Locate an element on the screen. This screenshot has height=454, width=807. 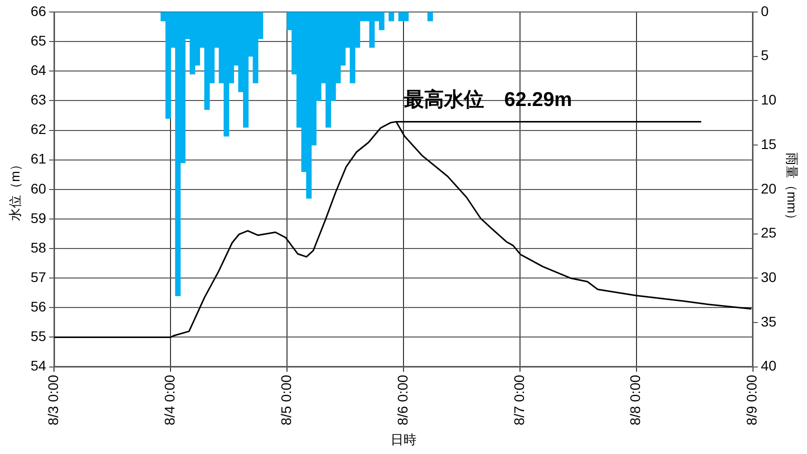
x-tick-label: 8/4 0:00 is located at coordinates (169, 400).